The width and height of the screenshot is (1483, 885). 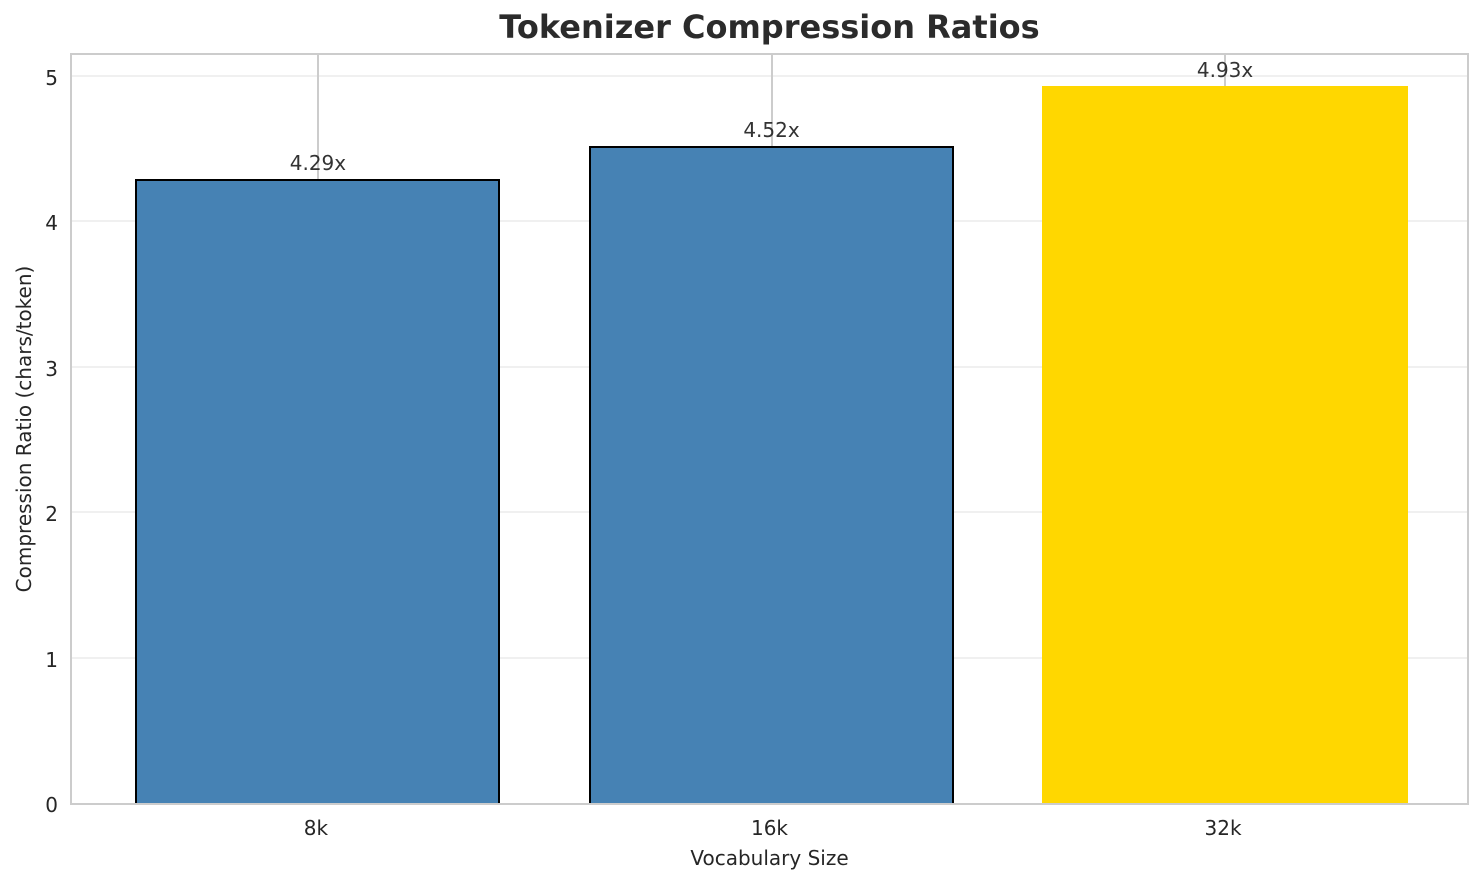 I want to click on y-tick-label: 4, so click(x=51, y=223).